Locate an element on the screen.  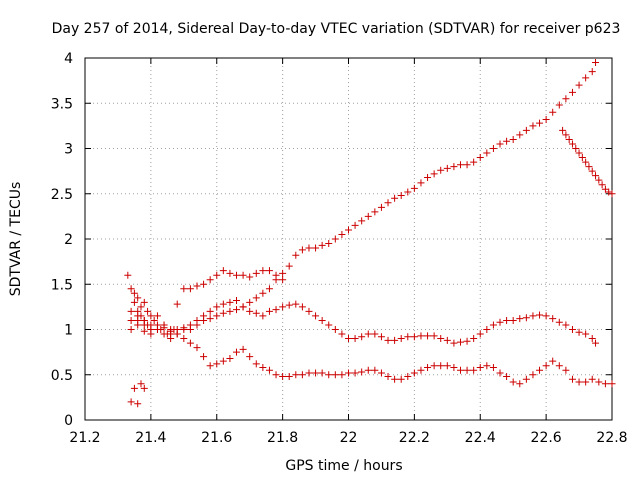
x-tick-label: 22.8 is located at coordinates (611, 438).